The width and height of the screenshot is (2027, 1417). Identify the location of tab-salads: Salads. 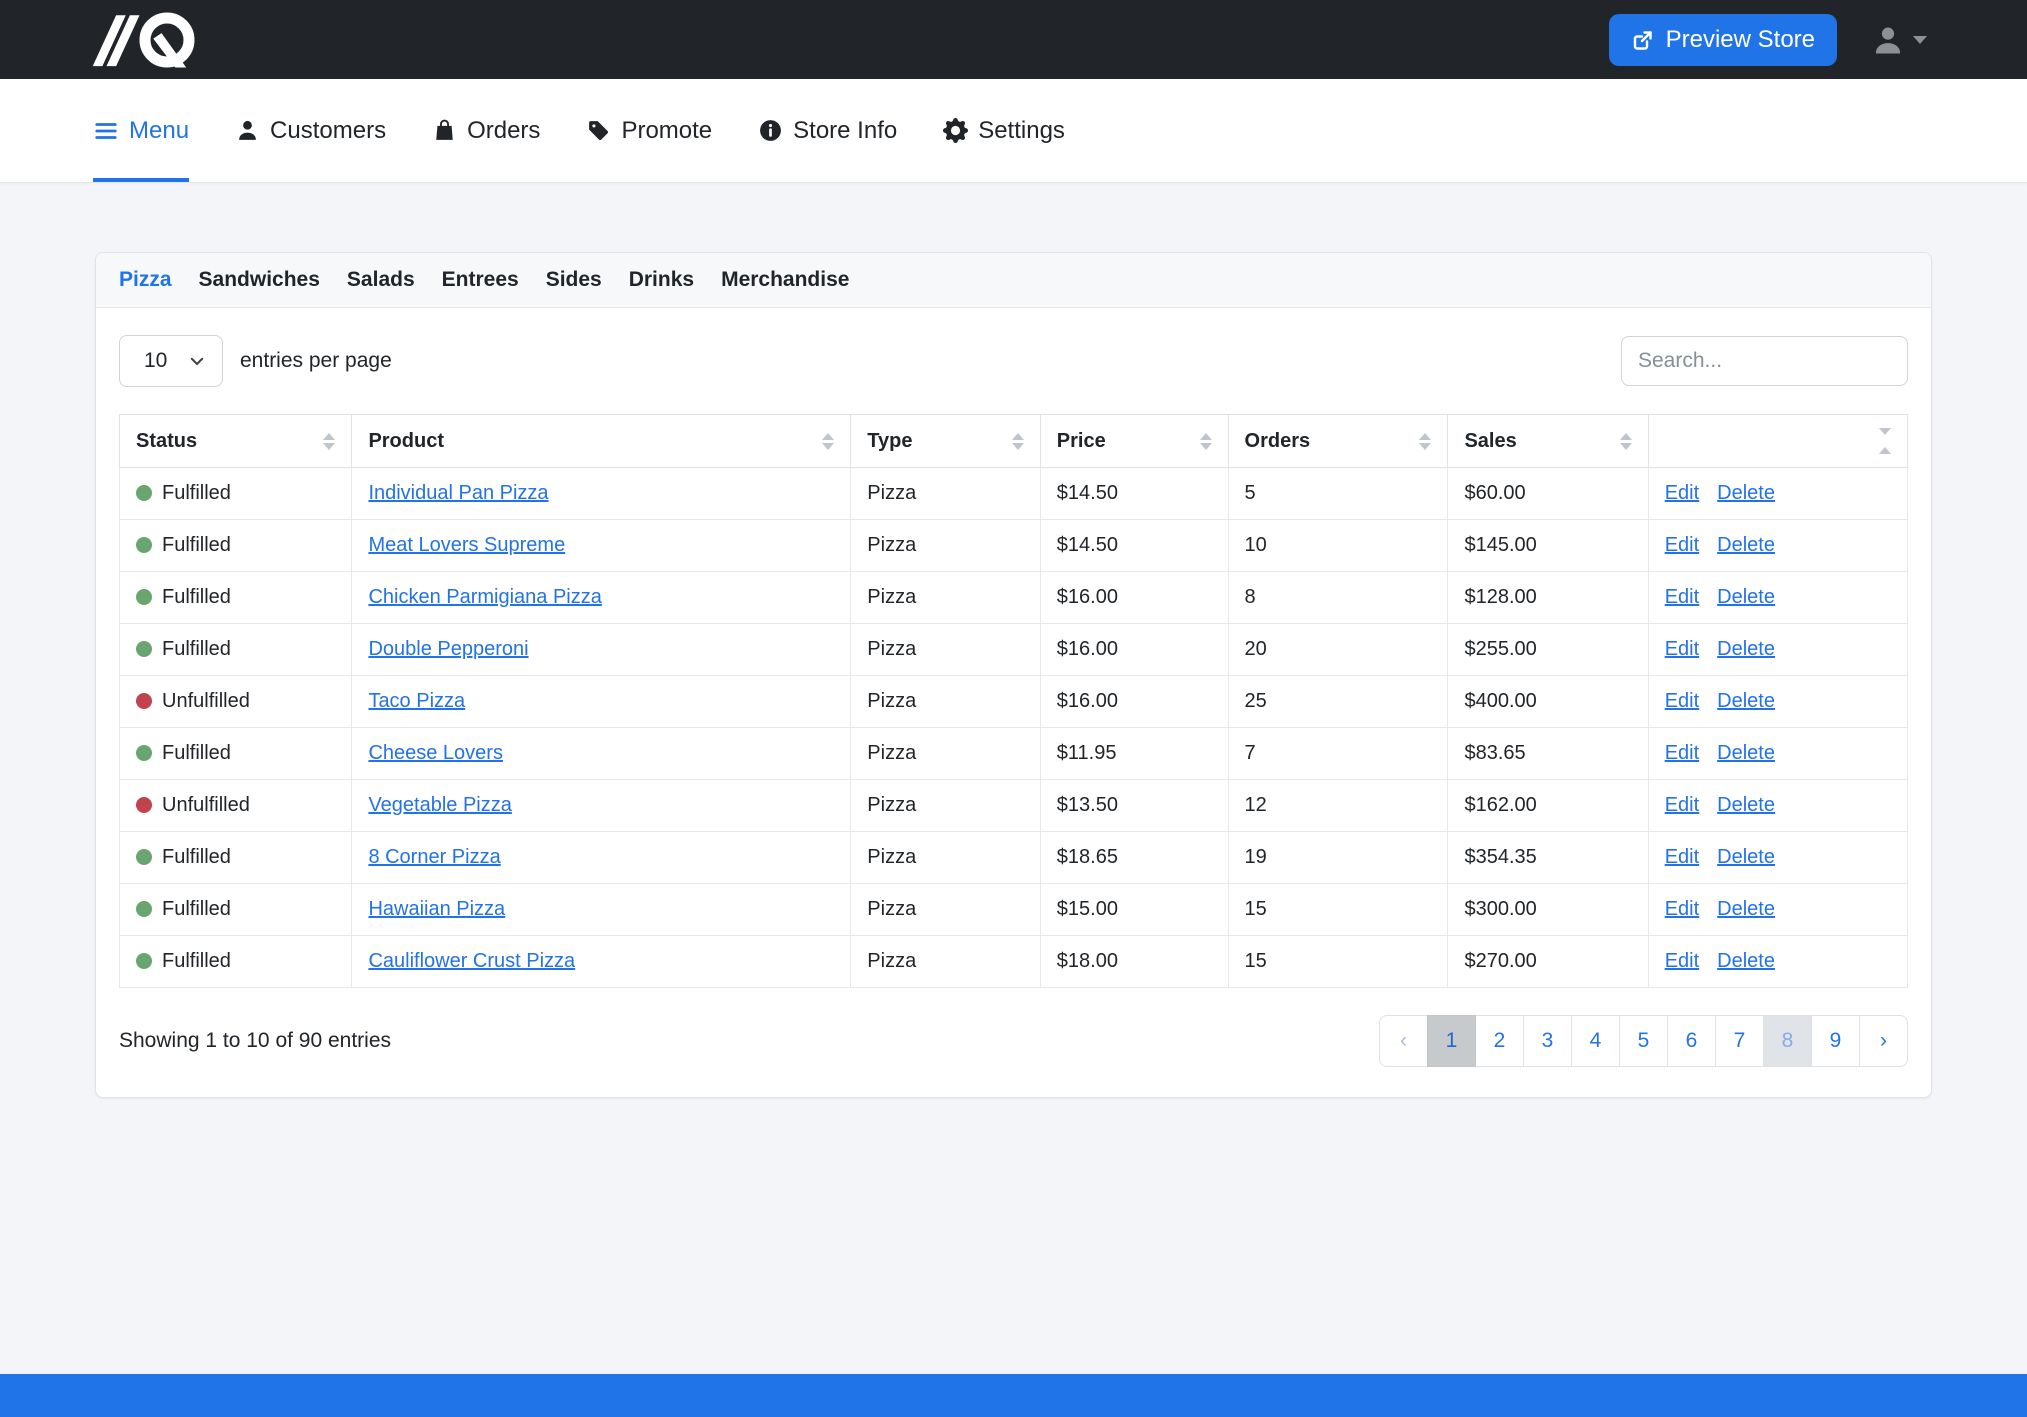
(380, 279).